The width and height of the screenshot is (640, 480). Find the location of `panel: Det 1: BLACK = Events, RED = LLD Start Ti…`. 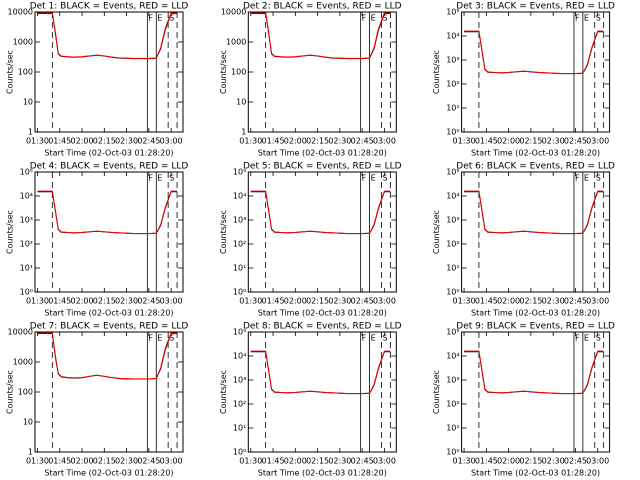

panel: Det 1: BLACK = Events, RED = LLD Start Ti… is located at coordinates (97, 80).